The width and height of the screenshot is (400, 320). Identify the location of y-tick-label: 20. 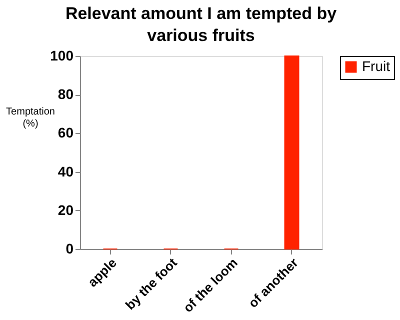
(66, 210).